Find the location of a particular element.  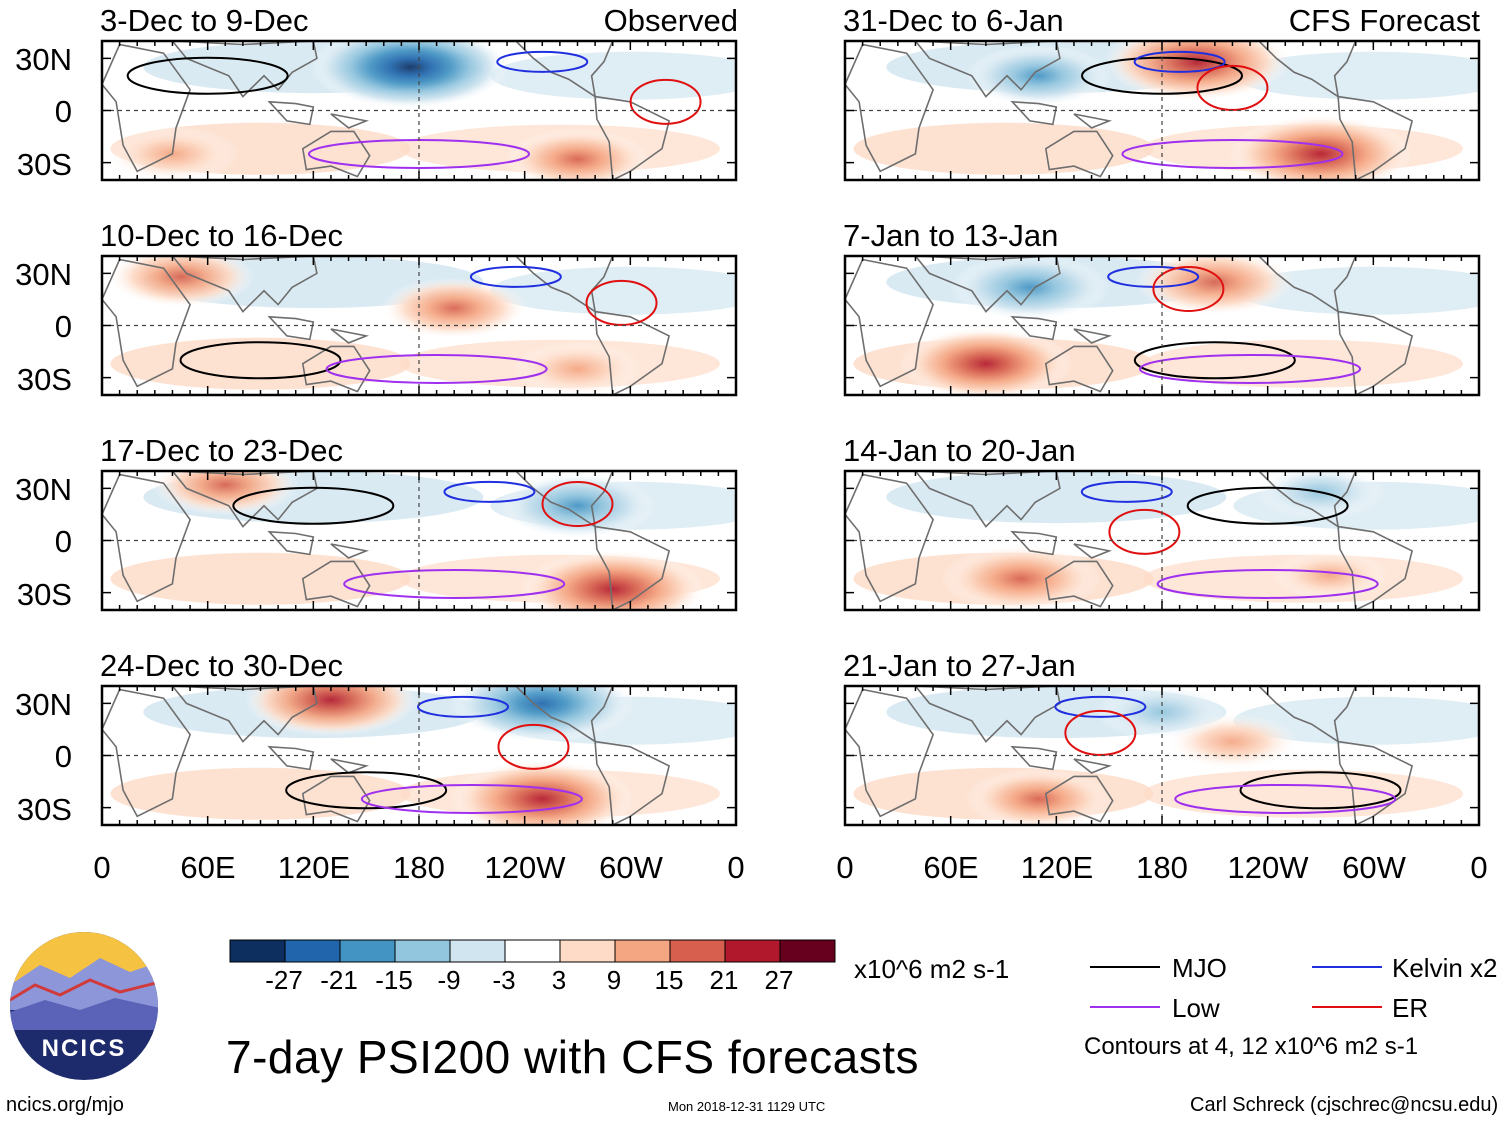

xtick-right-180: 180 is located at coordinates (1162, 867).